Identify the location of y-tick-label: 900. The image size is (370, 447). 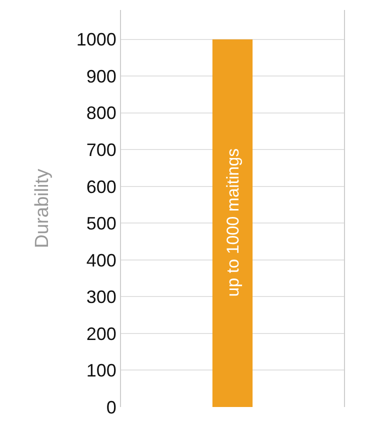
(101, 76).